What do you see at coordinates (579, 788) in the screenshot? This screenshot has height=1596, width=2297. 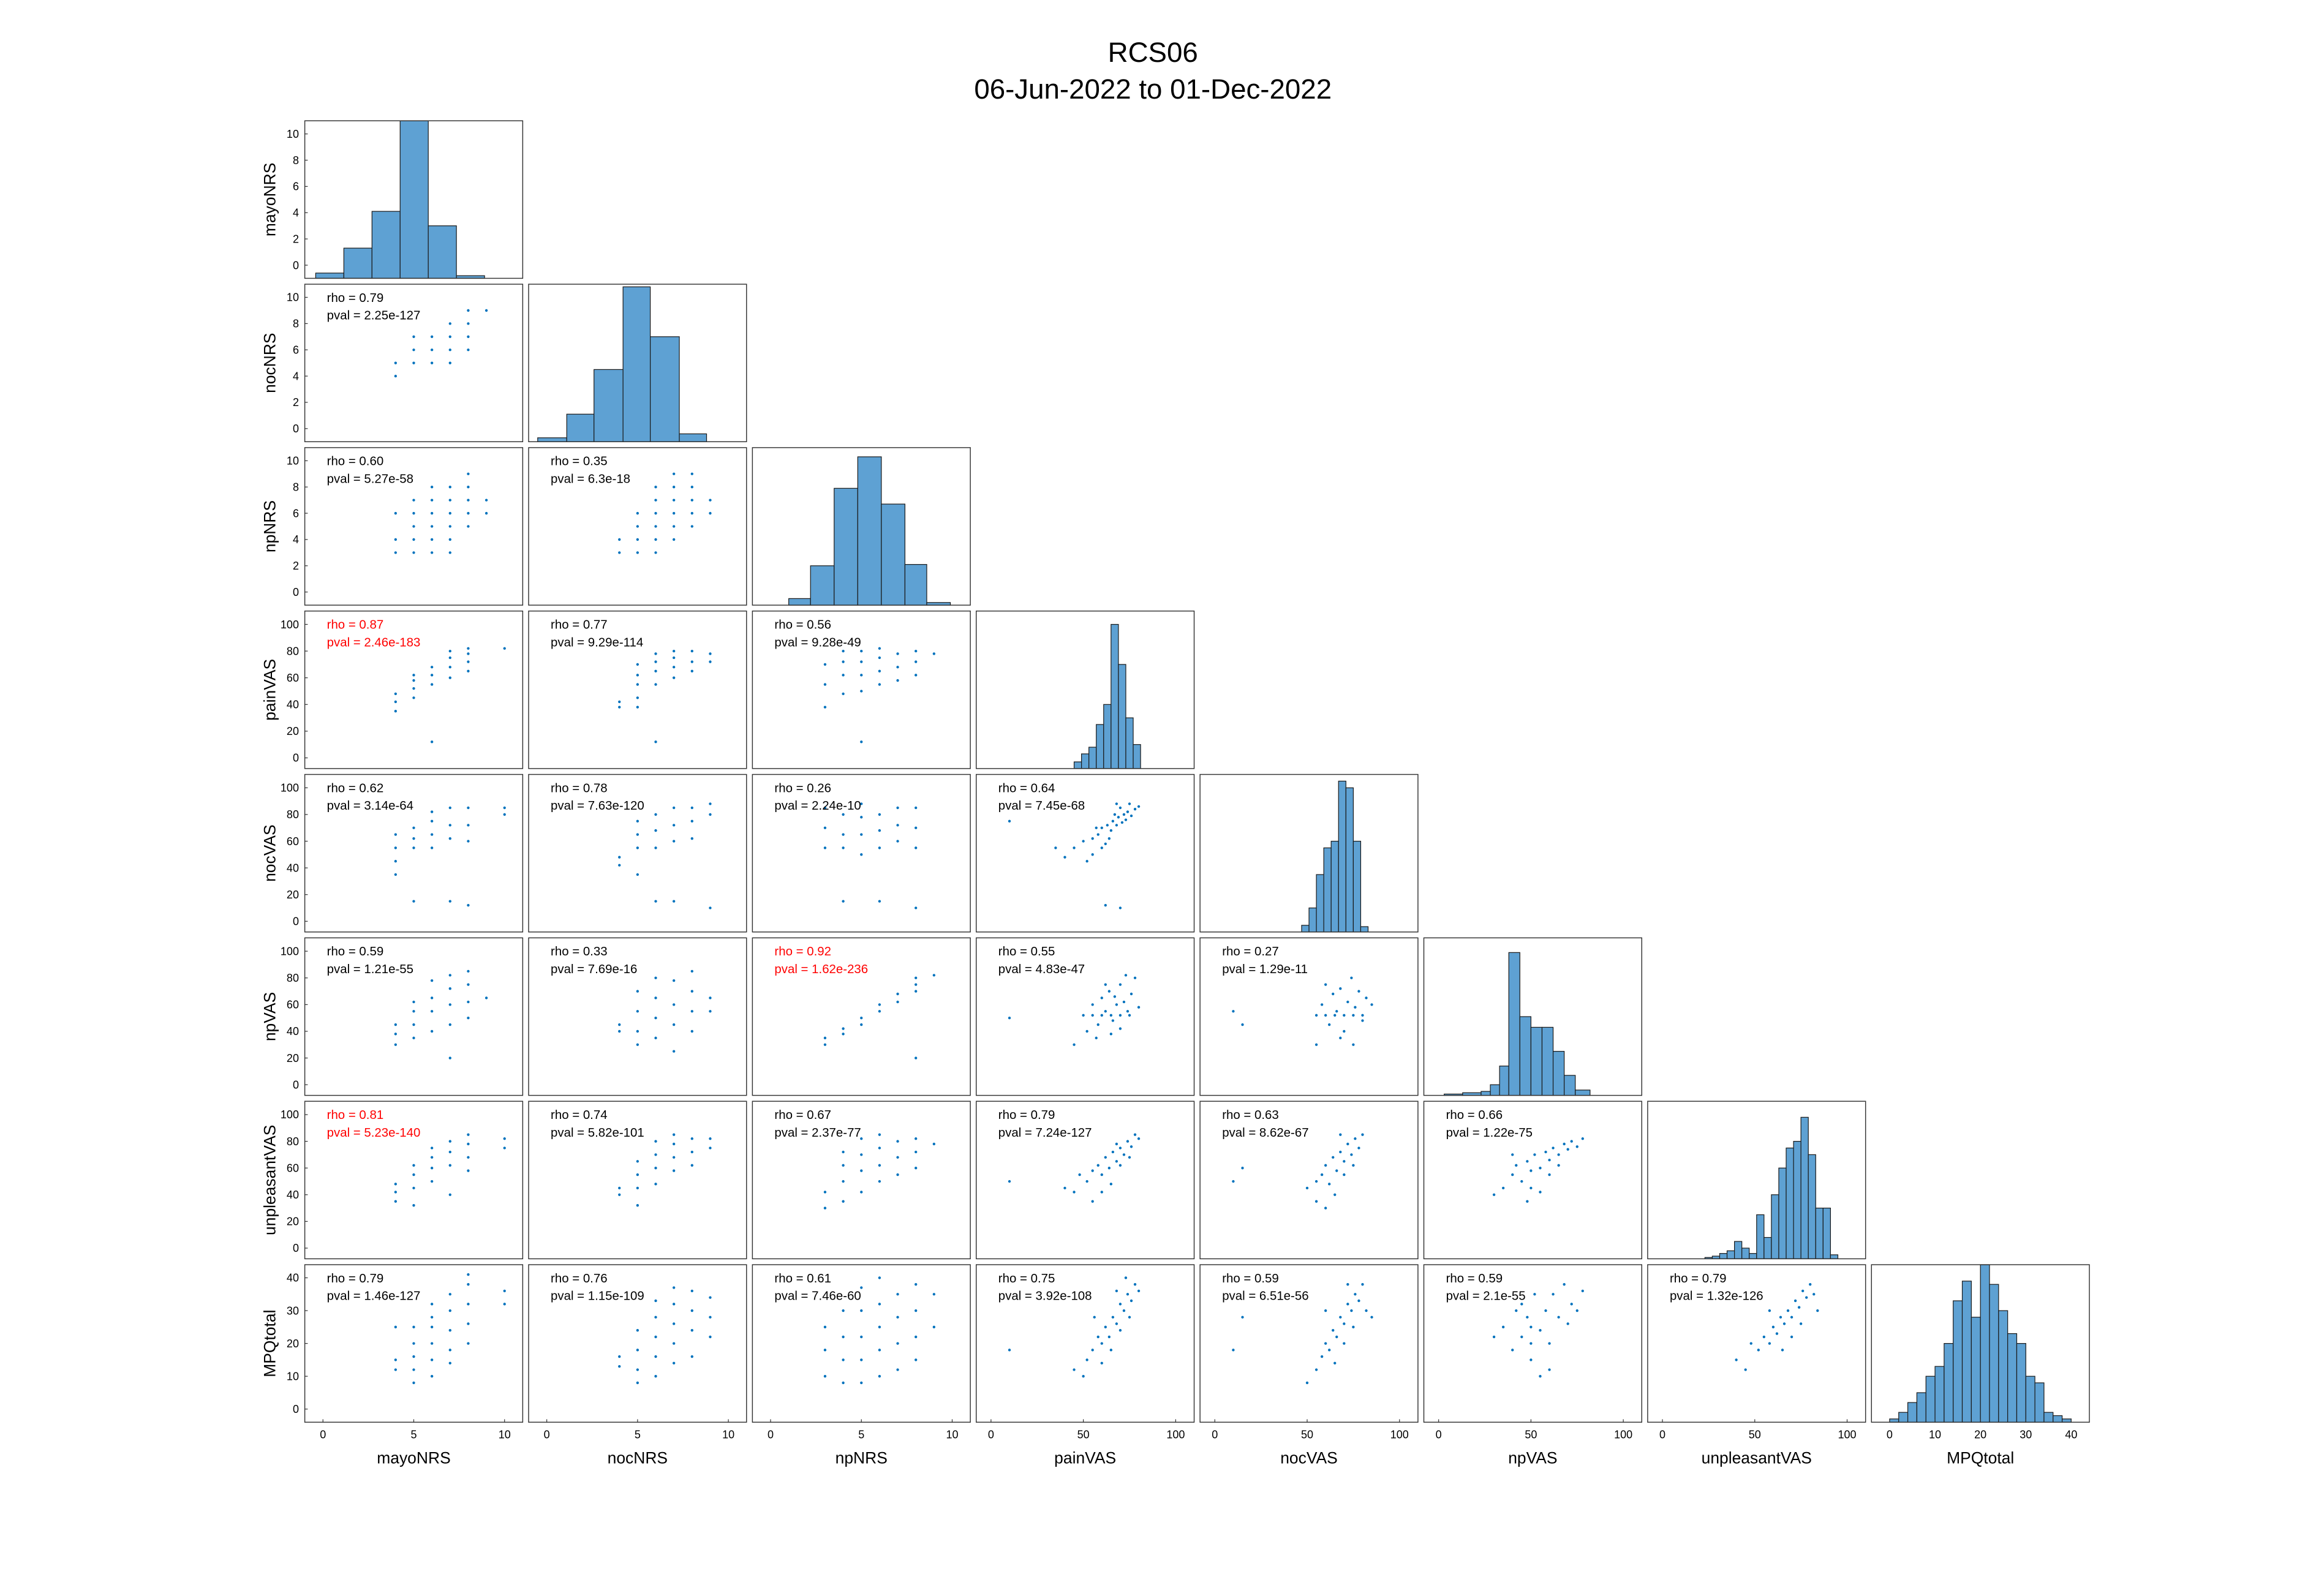 I see `correlation-annotation: rho = 0.78` at bounding box center [579, 788].